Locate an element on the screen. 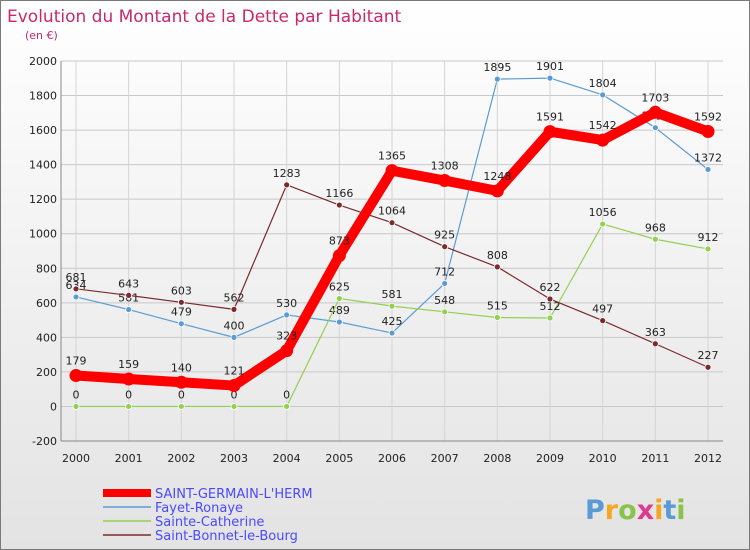 This screenshot has height=550, width=750. data-label: 179 is located at coordinates (76, 361).